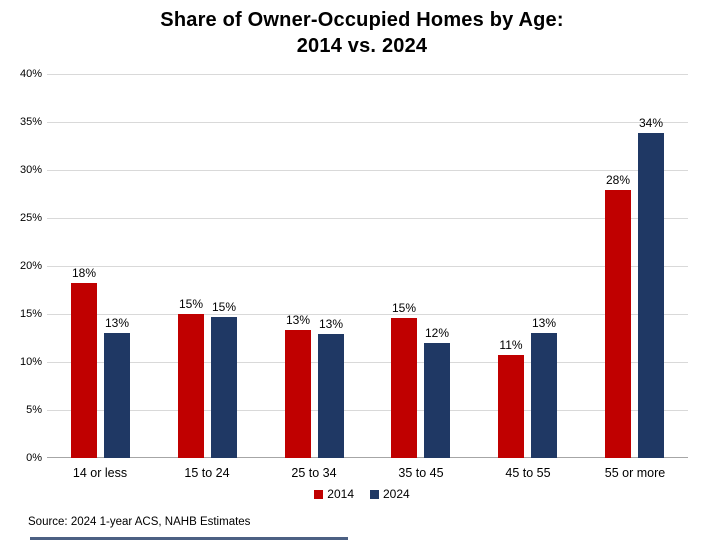  What do you see at coordinates (30, 170) in the screenshot?
I see `y-tick-label: 30%` at bounding box center [30, 170].